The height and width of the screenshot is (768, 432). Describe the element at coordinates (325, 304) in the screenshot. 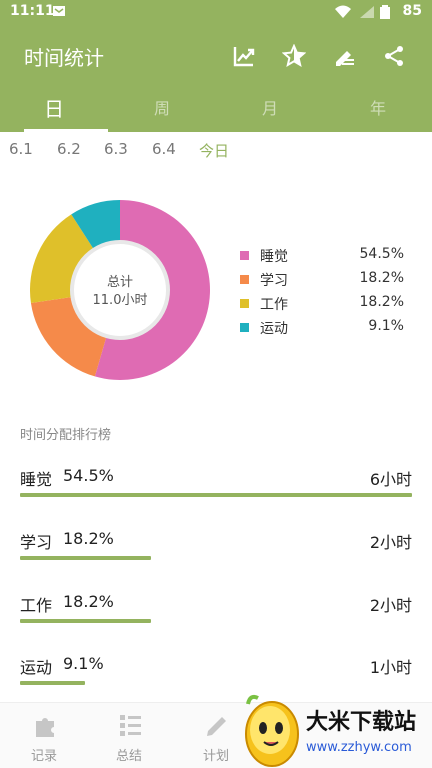

I see `legend-item: 工作 18.2%` at that location.